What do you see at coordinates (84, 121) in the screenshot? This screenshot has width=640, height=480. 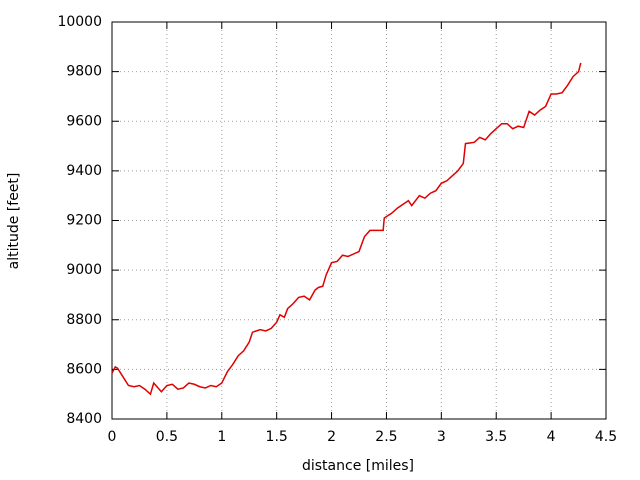 I see `y-tick-label: 9600` at bounding box center [84, 121].